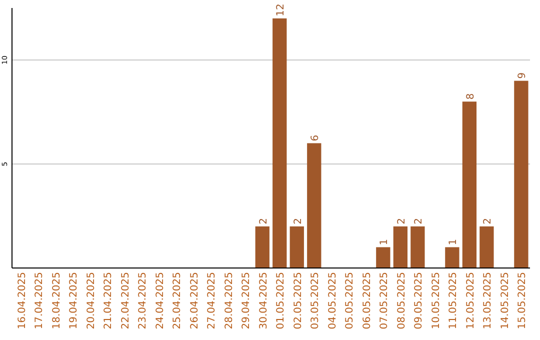  What do you see at coordinates (229, 301) in the screenshot?
I see `x-tick-label: 28.04.2025` at bounding box center [229, 301].